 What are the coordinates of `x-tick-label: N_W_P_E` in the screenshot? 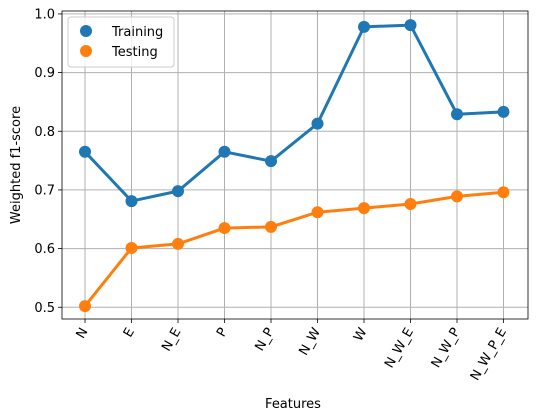 It's located at (489, 355).